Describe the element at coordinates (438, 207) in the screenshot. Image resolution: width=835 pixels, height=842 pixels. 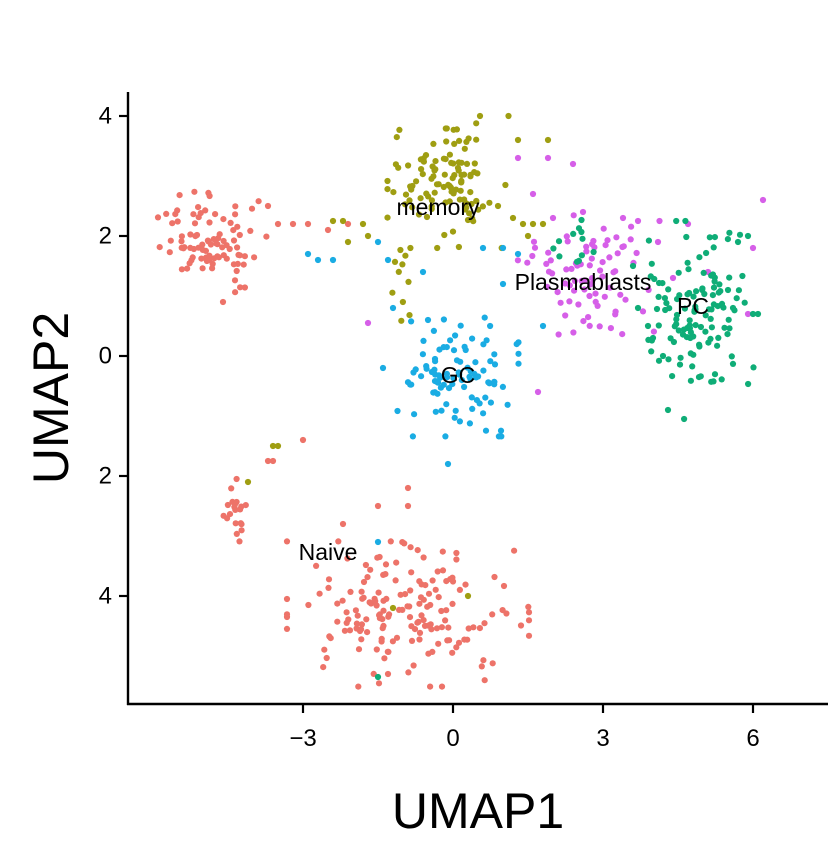
I see `cluster-label-memory: memory` at that location.